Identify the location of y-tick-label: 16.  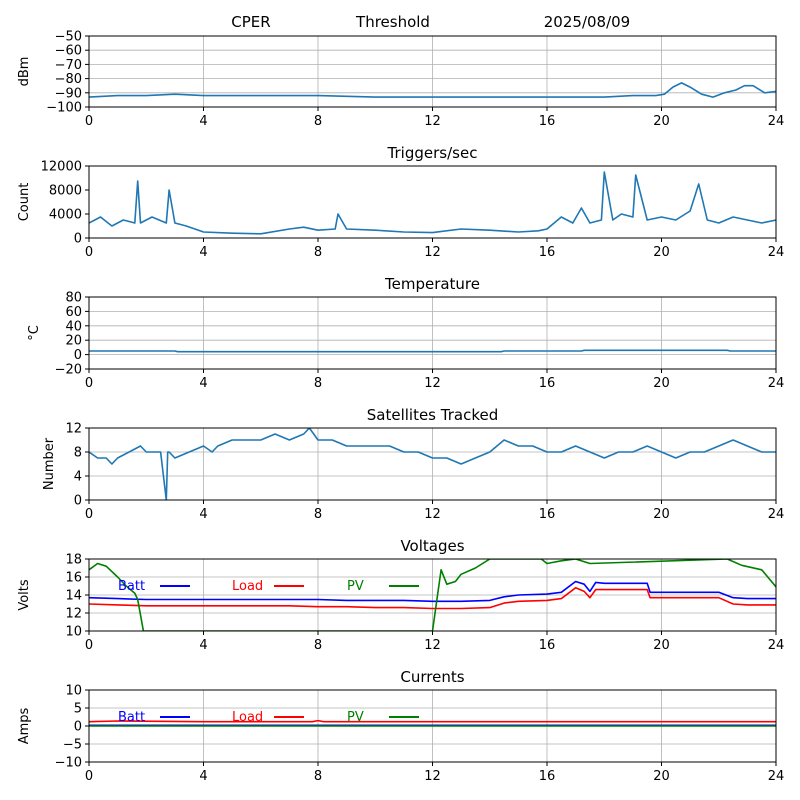
(73, 578).